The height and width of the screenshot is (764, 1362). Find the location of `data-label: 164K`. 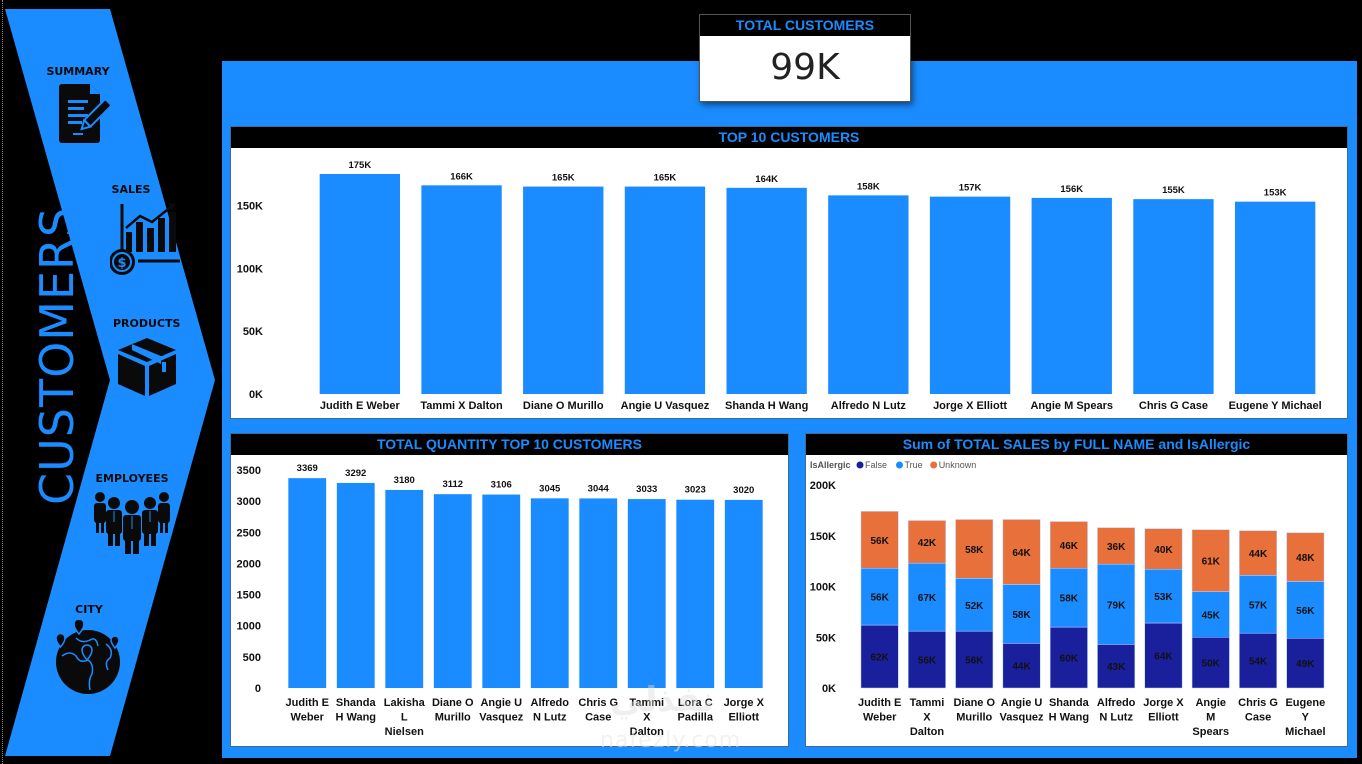

data-label: 164K is located at coordinates (766, 179).